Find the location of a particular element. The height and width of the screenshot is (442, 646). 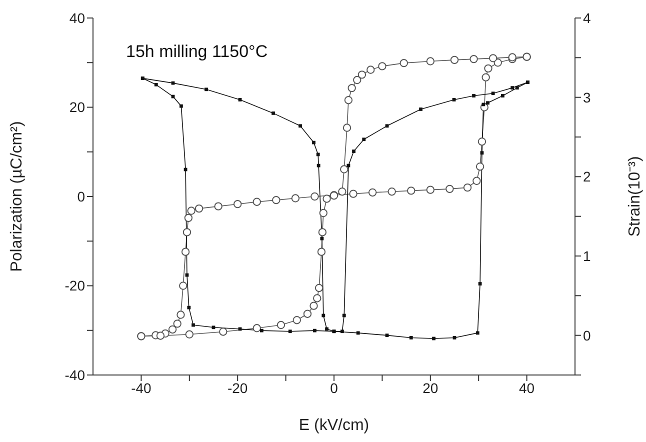

y-tick-label: 20 is located at coordinates (77, 107).